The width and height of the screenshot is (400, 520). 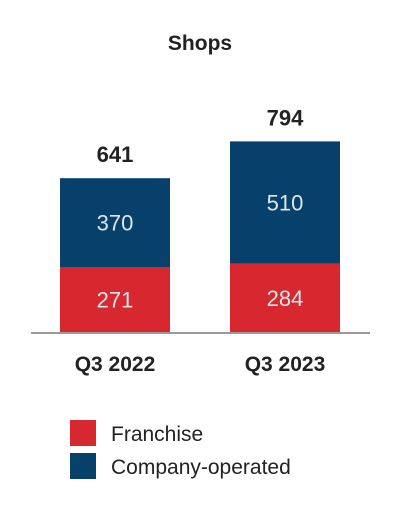 What do you see at coordinates (180, 449) in the screenshot?
I see `legend: Franchise Company-operated` at bounding box center [180, 449].